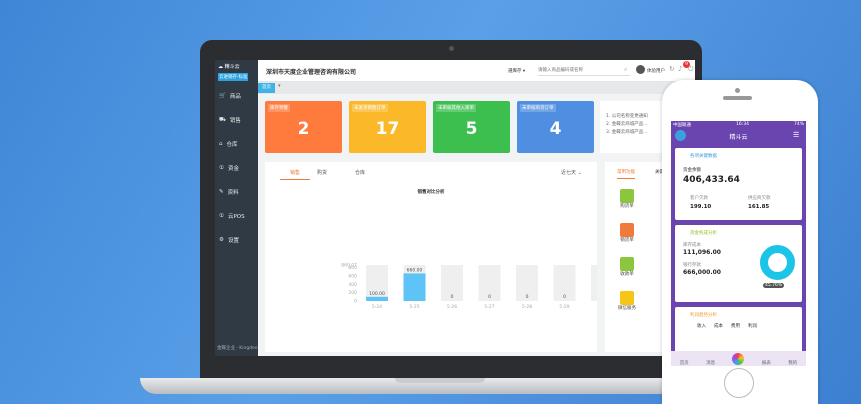 This screenshot has width=861, height=404. Describe the element at coordinates (232, 67) in the screenshot. I see `logo-text: 精斗云` at that location.